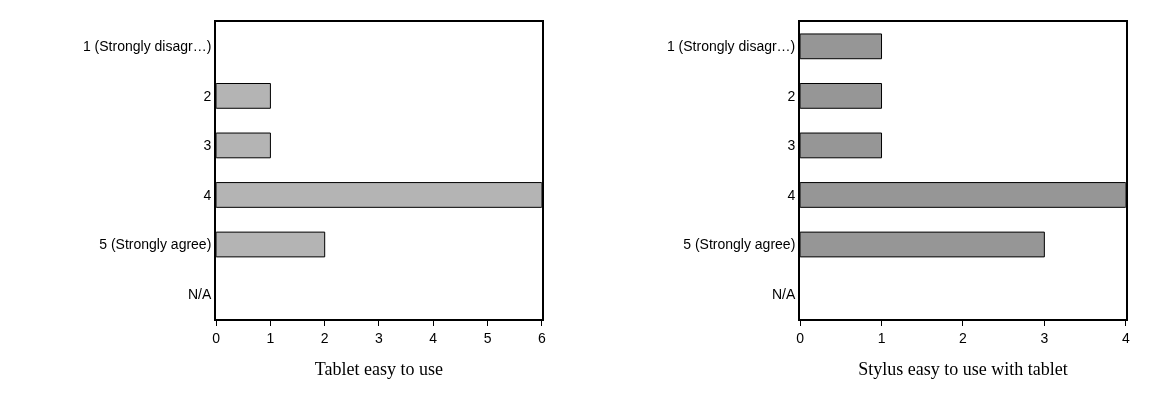 This screenshot has height=406, width=1157. What do you see at coordinates (963, 369) in the screenshot?
I see `x-axis-title: Stylus easy to use with tablet` at bounding box center [963, 369].